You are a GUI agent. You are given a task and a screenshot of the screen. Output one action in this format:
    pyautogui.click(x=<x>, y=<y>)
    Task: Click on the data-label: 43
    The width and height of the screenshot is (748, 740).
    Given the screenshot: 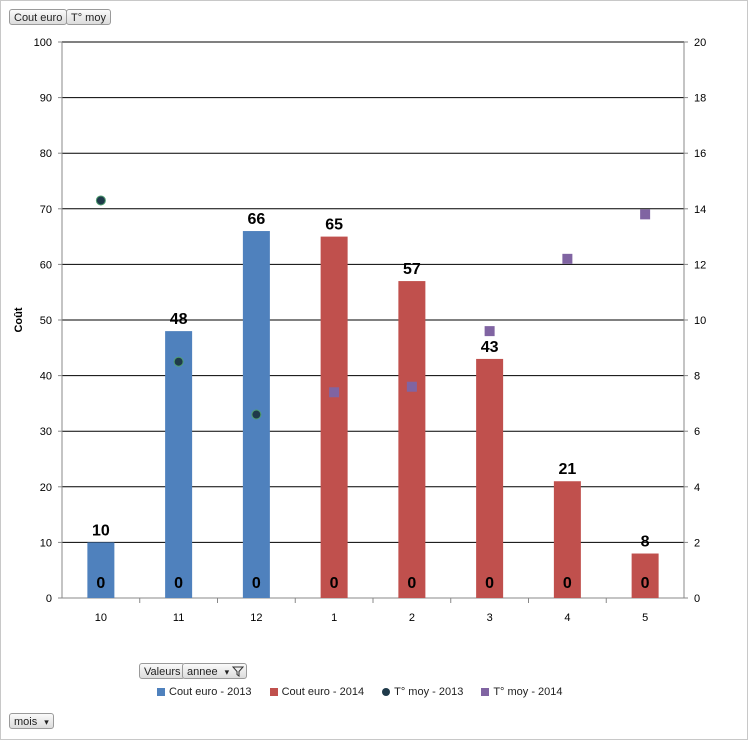 What is the action you would take?
    pyautogui.click(x=490, y=347)
    